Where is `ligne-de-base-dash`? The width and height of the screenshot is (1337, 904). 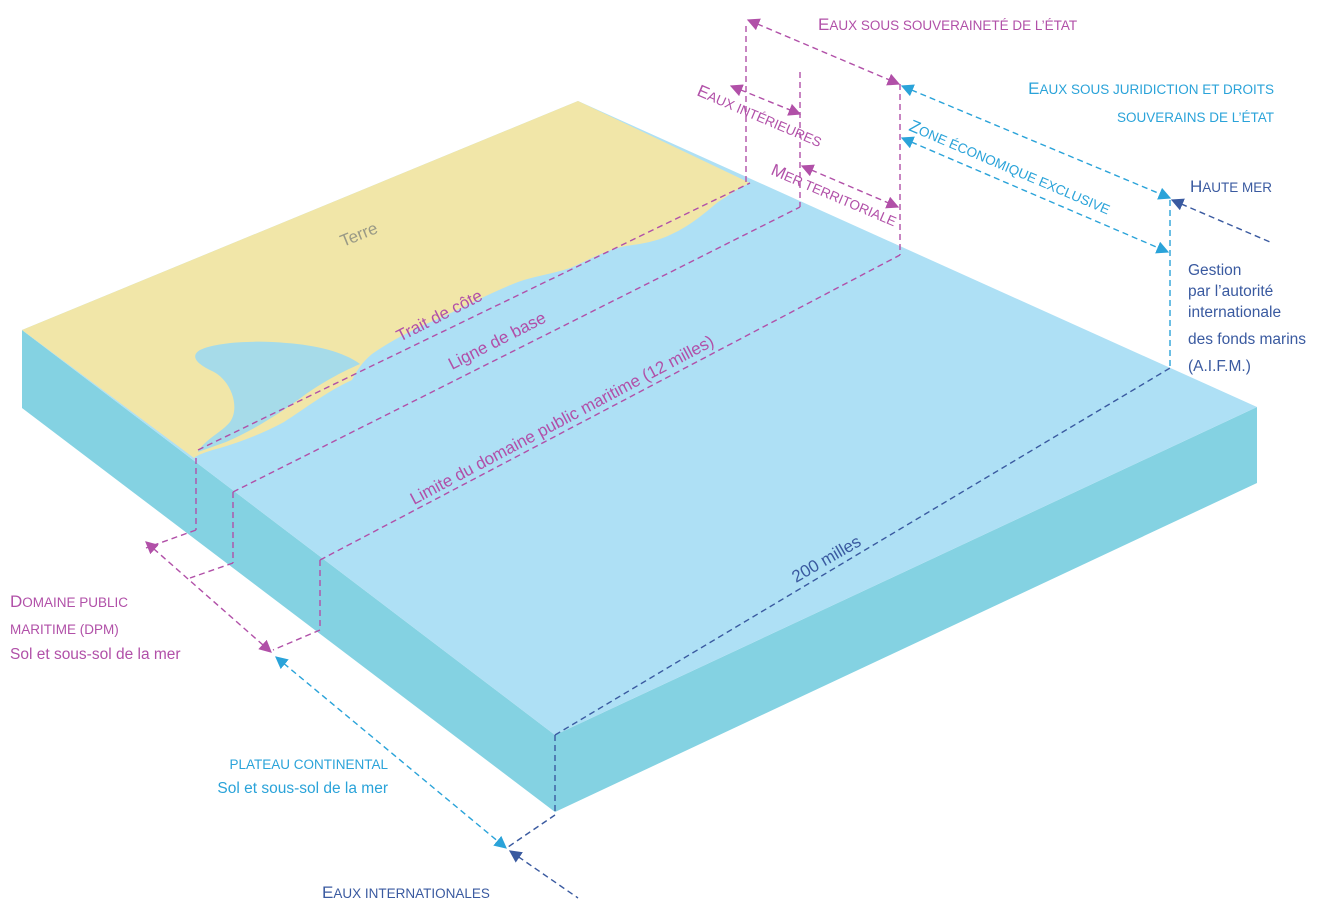 ligne-de-base-dash is located at coordinates (516, 349).